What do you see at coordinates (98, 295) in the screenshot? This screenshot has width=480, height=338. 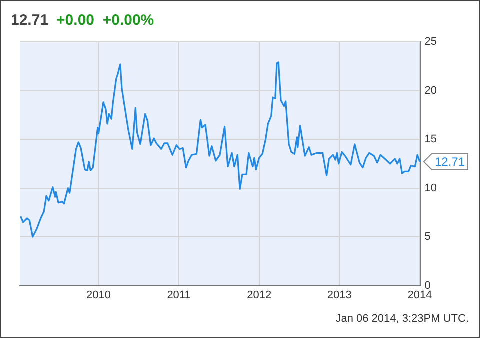 I see `x-tick-label: 2010` at bounding box center [98, 295].